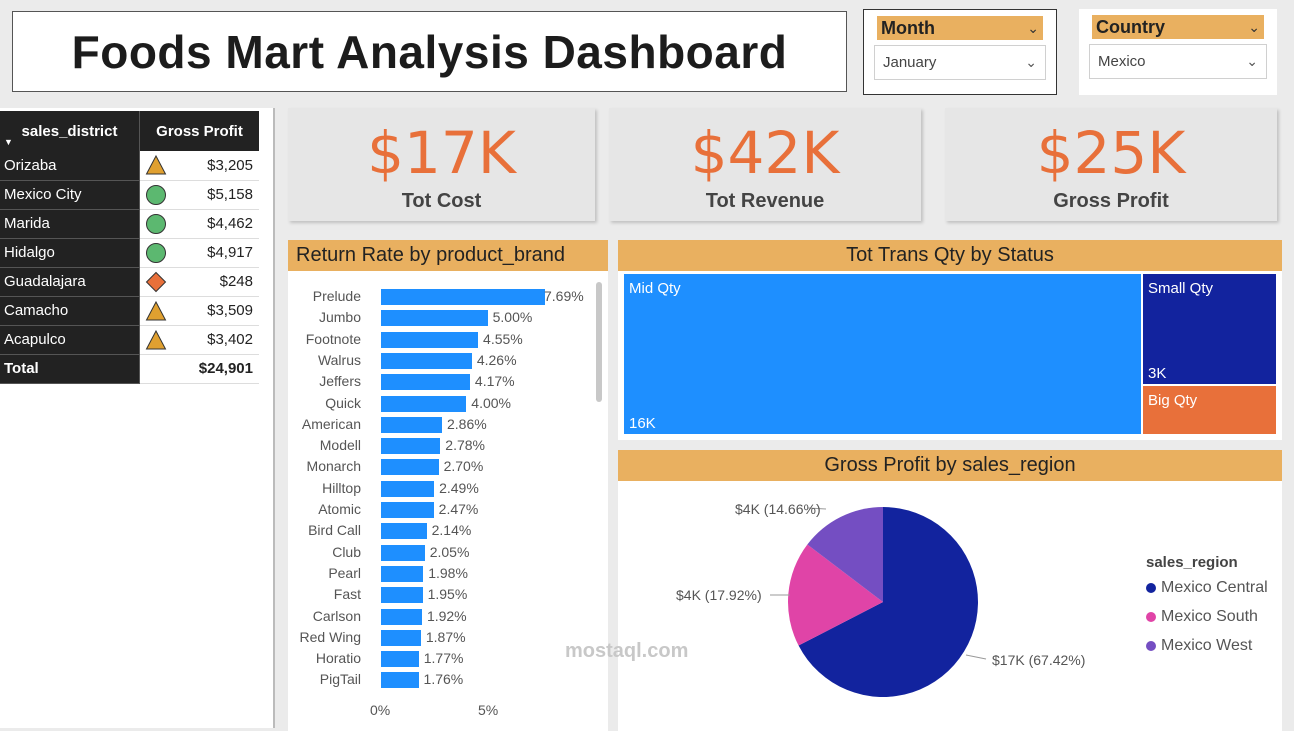 The height and width of the screenshot is (731, 1294). Describe the element at coordinates (429, 51) in the screenshot. I see `dashboard-title: Foods Mart Analysis Dashboard` at that location.